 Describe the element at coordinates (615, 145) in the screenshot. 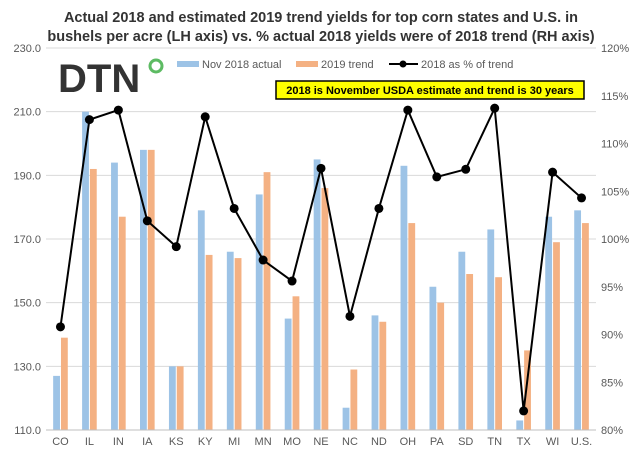

I see `right-axis-tick-label: 110%` at that location.